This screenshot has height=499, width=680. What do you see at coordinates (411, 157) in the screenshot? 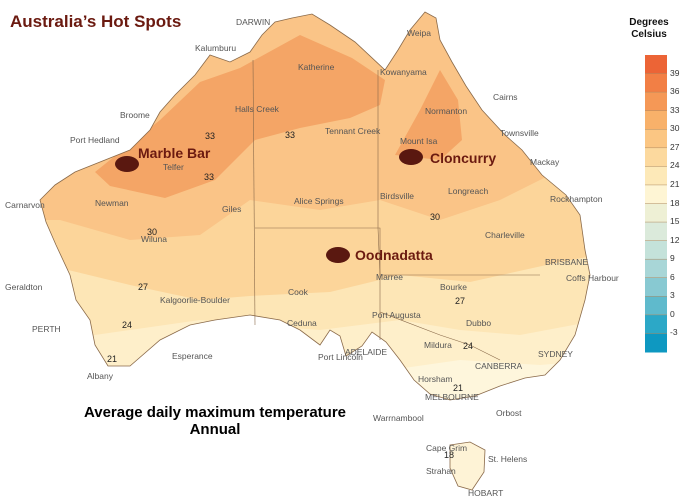
I see `hot-spot-cloncurry` at bounding box center [411, 157].